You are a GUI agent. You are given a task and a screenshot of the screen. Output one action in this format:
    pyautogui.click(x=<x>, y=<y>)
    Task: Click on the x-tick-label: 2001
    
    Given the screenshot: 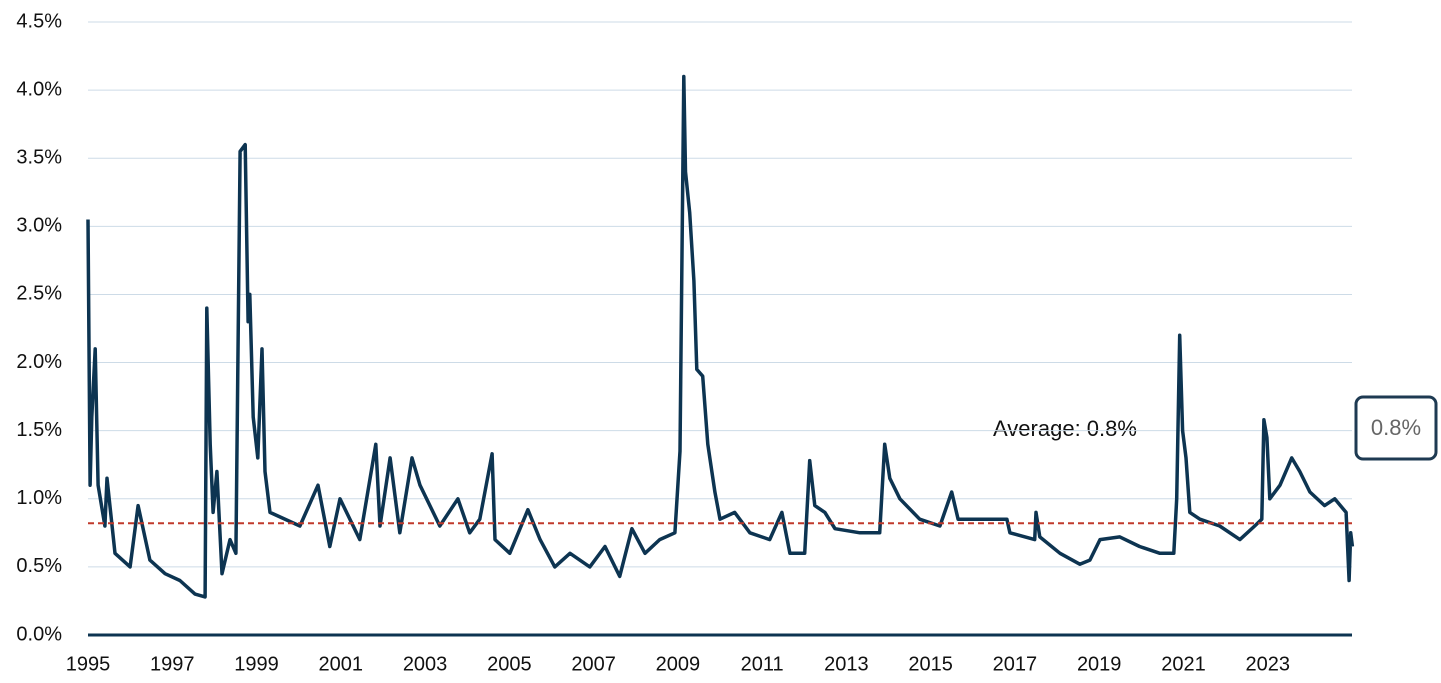 What is the action you would take?
    pyautogui.click(x=341, y=664)
    